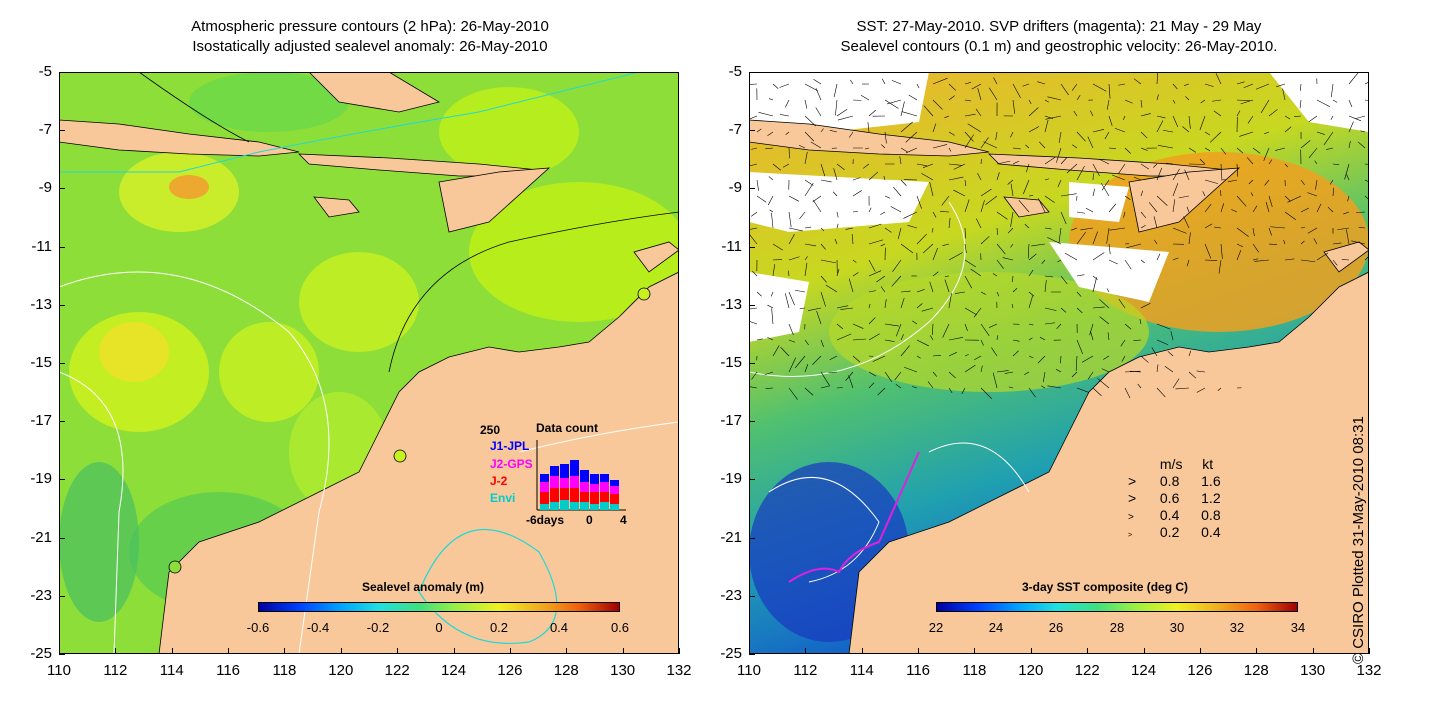 The image size is (1440, 720). I want to click on lon-tick-label: 126, so click(1200, 670).